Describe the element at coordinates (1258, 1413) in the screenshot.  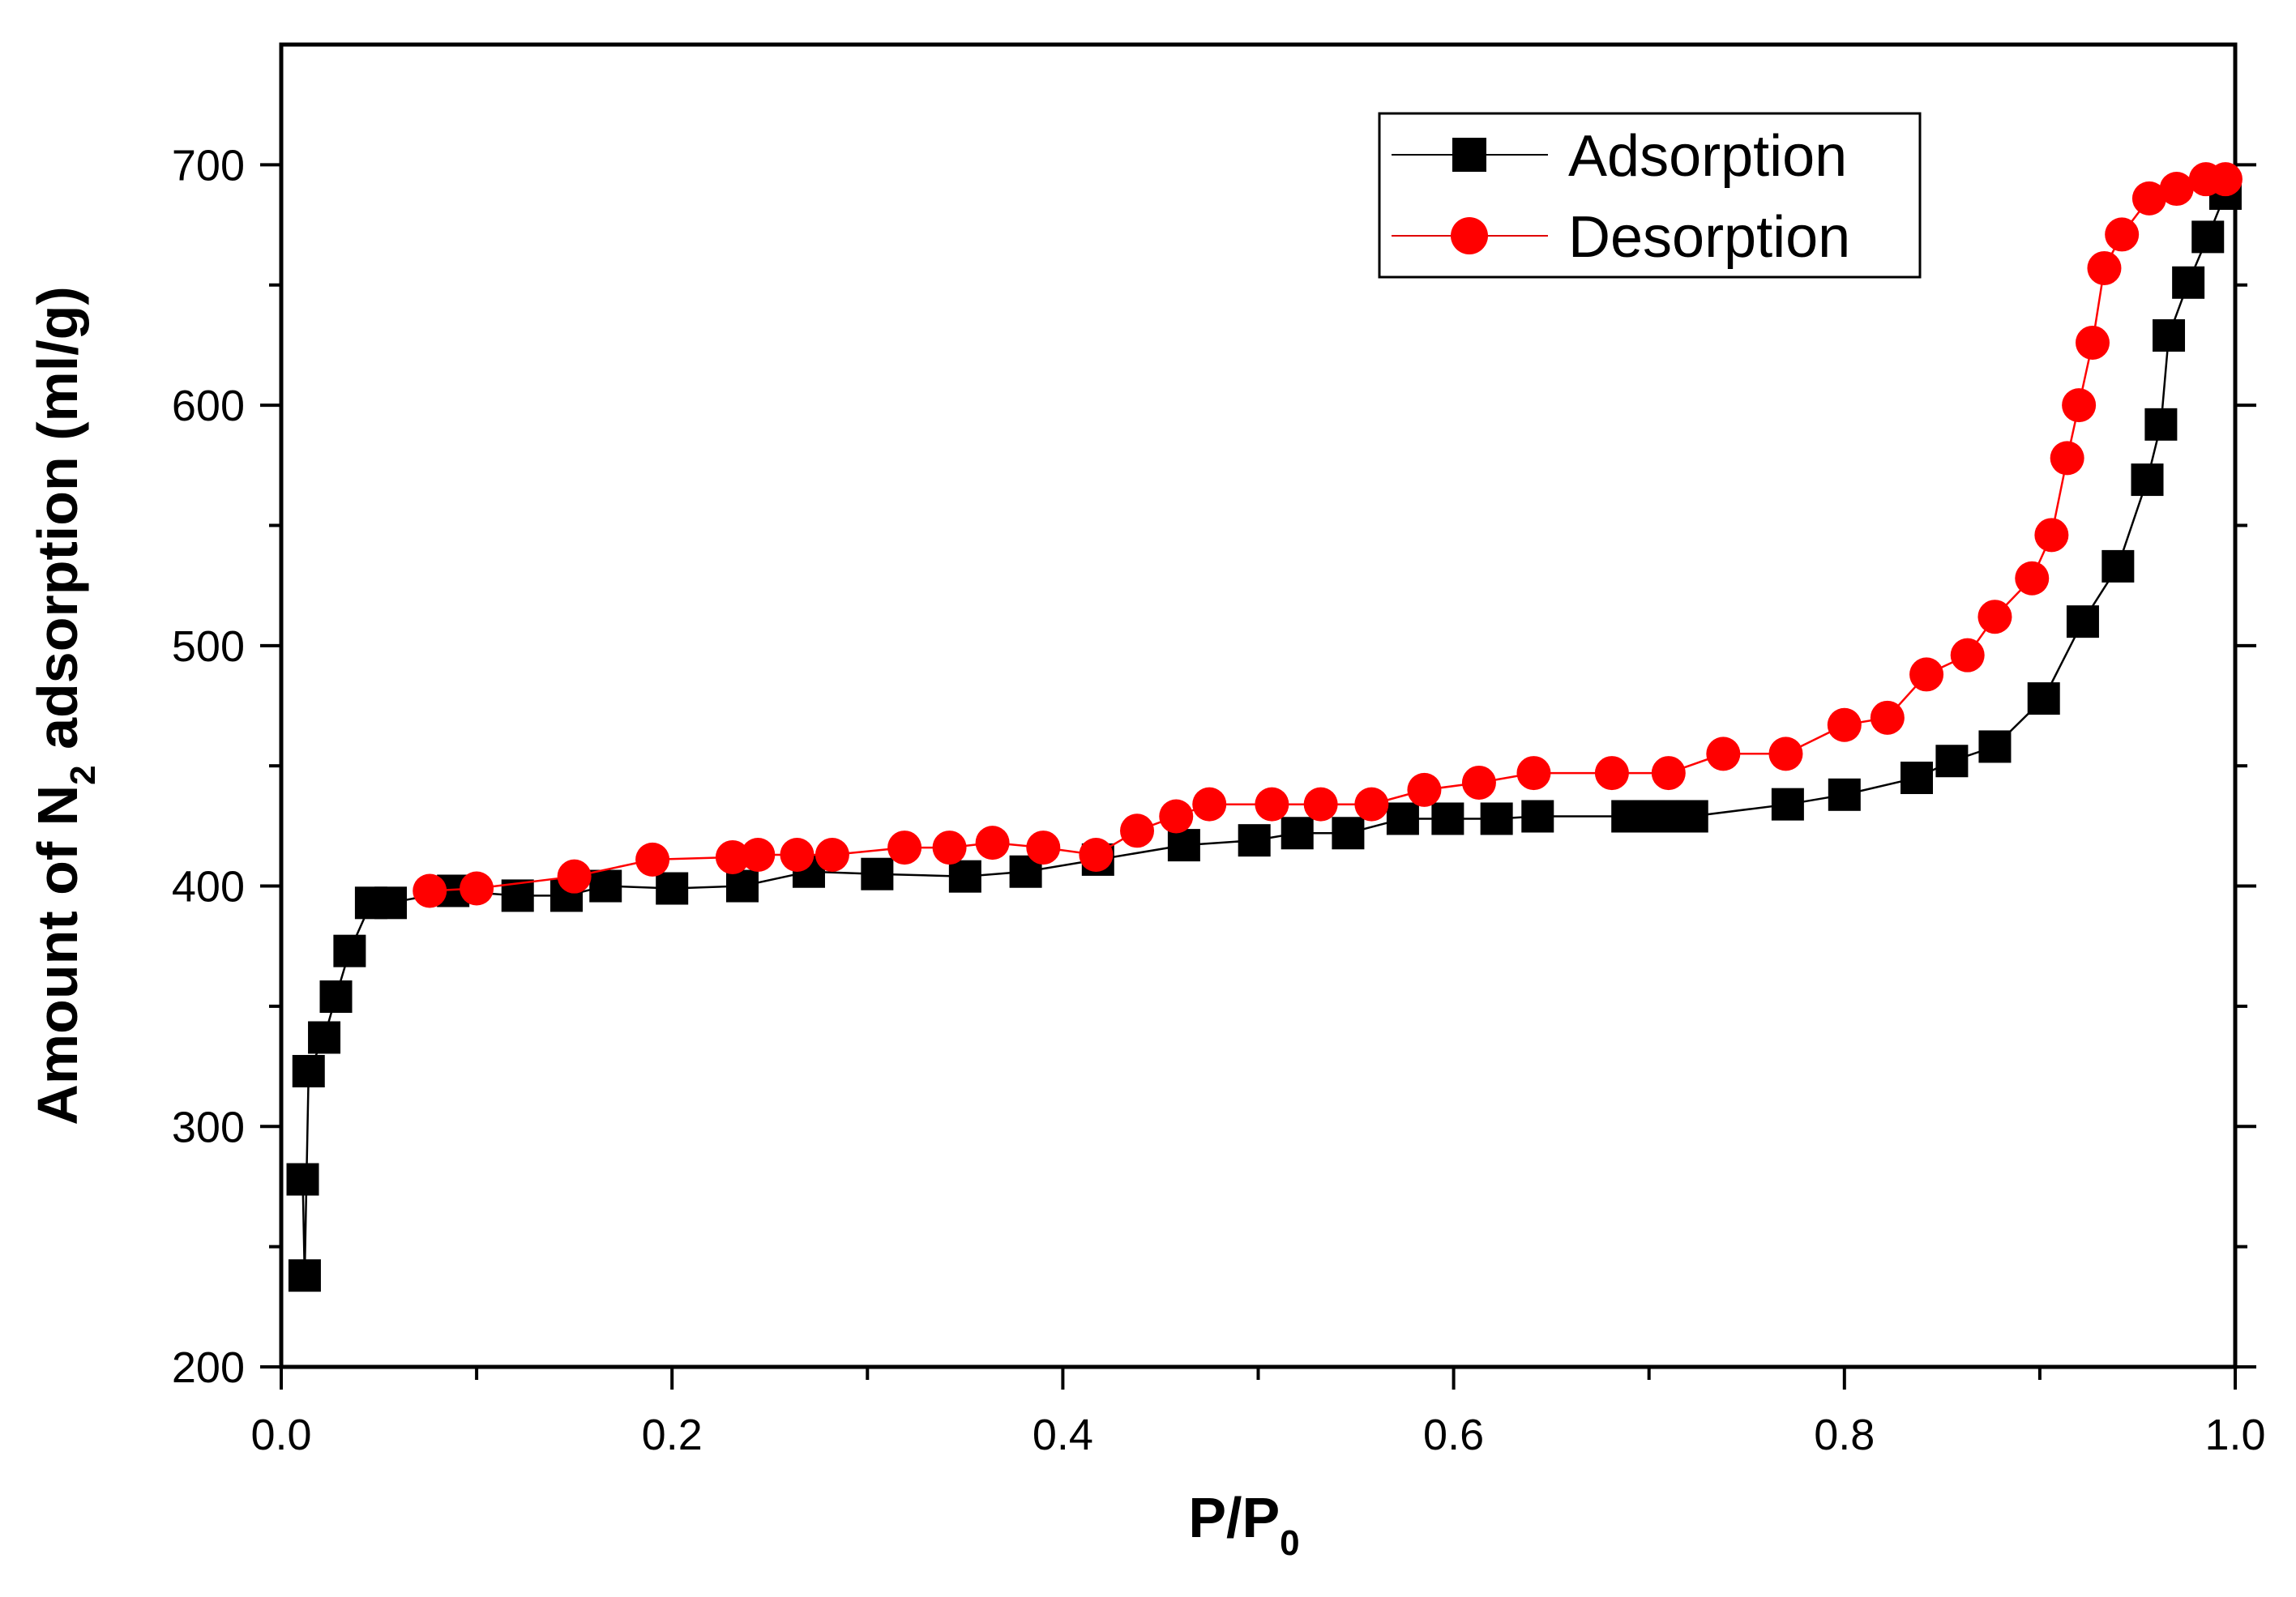
I see `x-axis-ticks: 0.0 0.2 0.4 0.6 0.8 1.0` at that location.